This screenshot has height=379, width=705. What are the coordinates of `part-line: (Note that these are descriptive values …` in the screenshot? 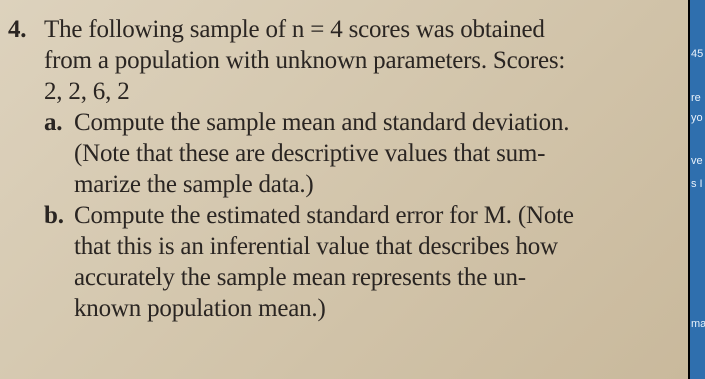 It's located at (310, 153).